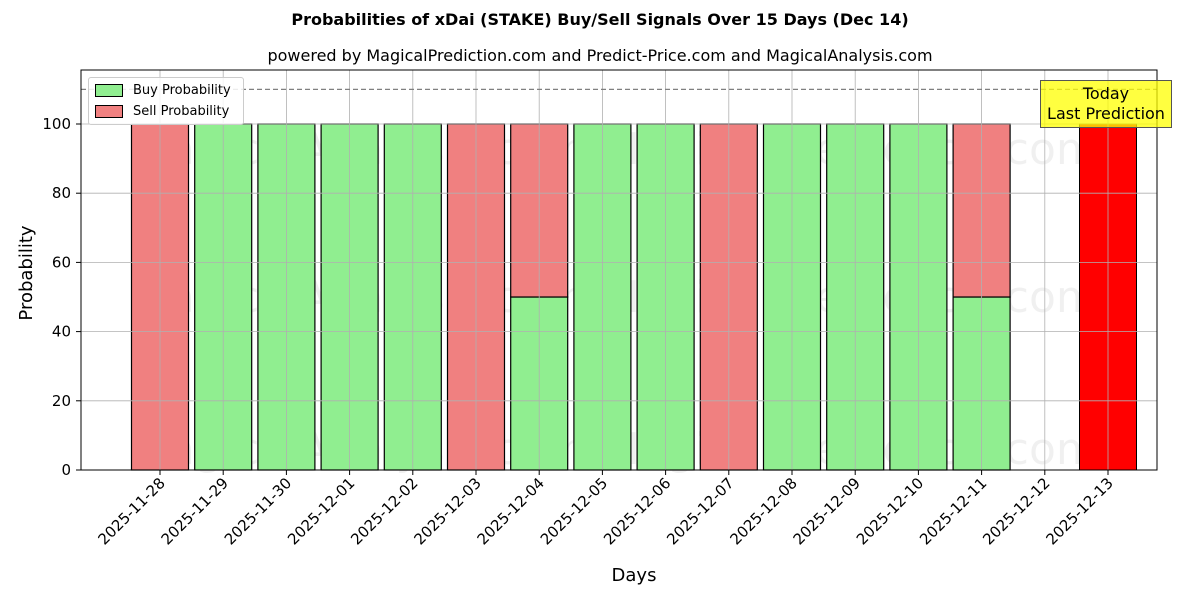 The height and width of the screenshot is (600, 1200). What do you see at coordinates (26, 272) in the screenshot?
I see `y-axis-label: Probability` at bounding box center [26, 272].